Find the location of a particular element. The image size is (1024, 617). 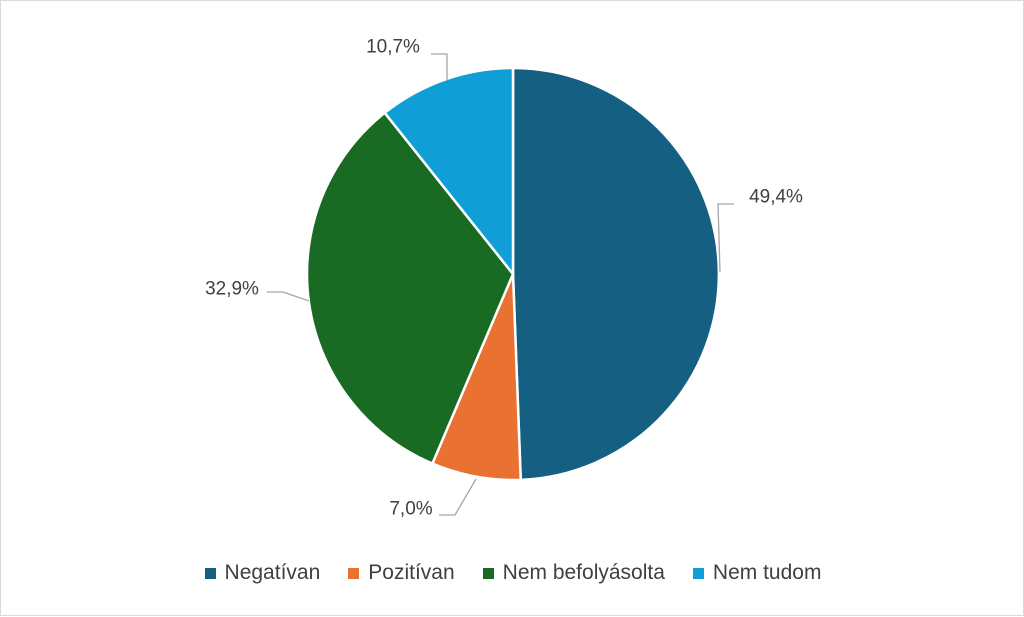

legend-item-pozitivan: Pozitívan is located at coordinates (401, 573).